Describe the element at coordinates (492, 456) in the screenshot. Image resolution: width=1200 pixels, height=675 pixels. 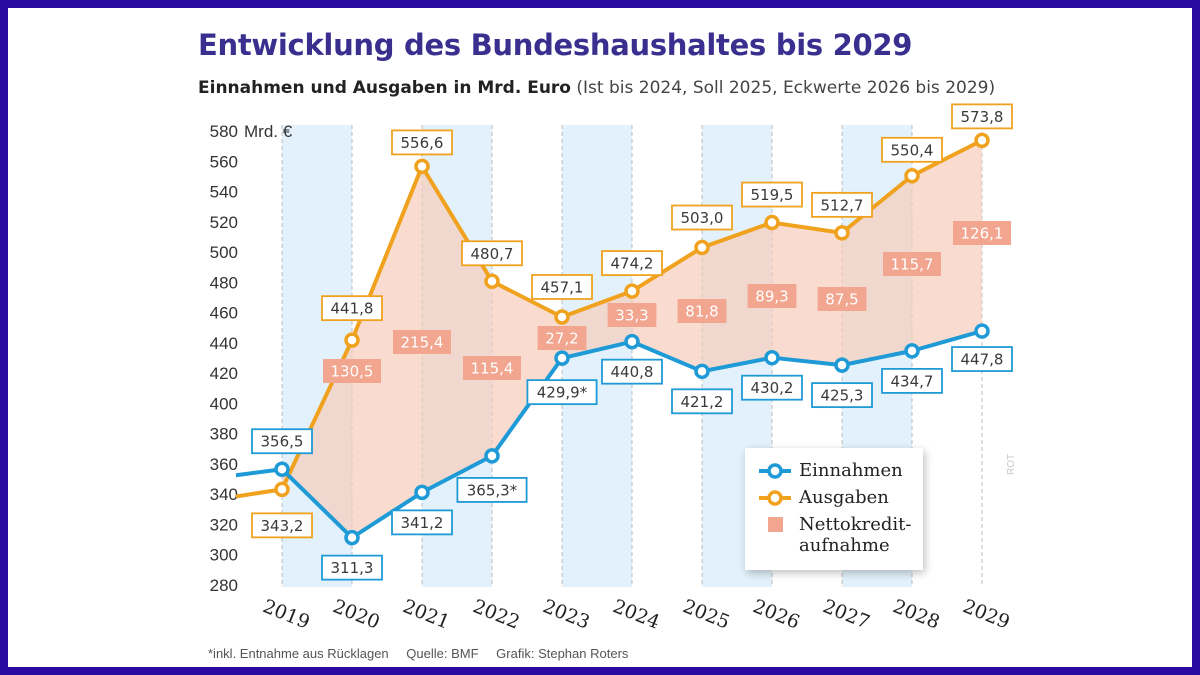
I see `einnahmen-point-2022` at that location.